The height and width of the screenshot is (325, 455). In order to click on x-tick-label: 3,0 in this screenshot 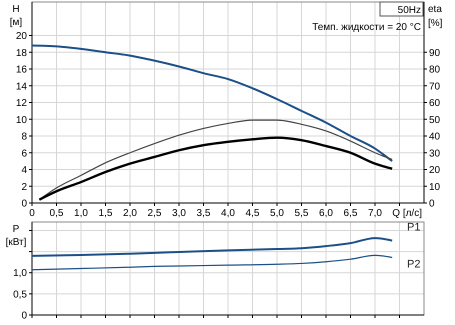, I will do `click(179, 213)`.